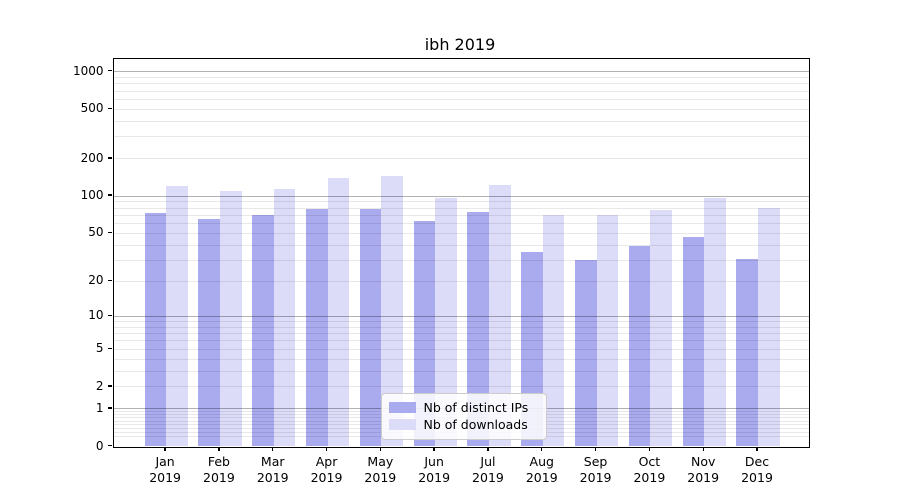 This screenshot has width=900, height=500. I want to click on x-label-may: May 2019, so click(380, 469).